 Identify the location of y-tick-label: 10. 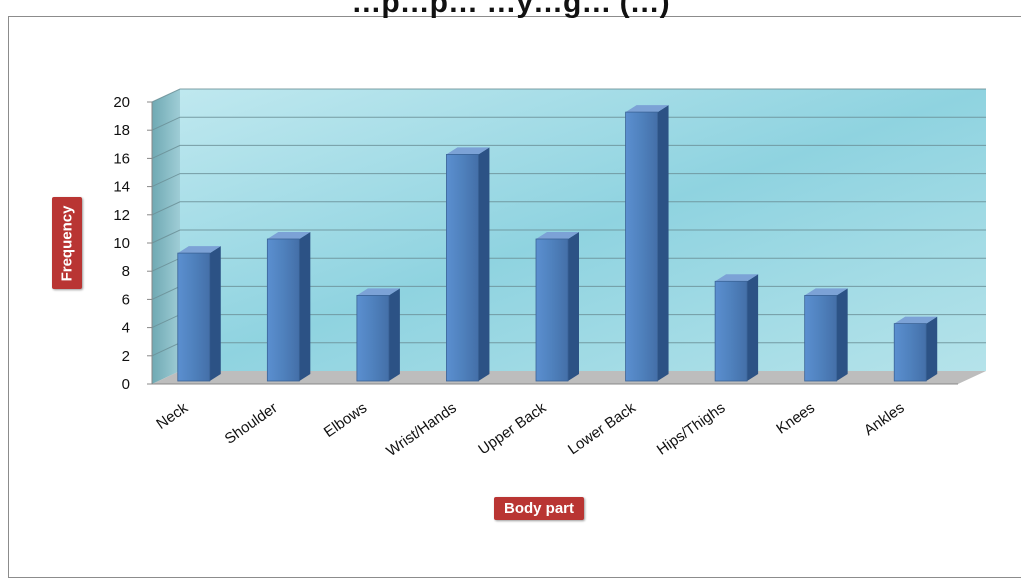
(121, 243).